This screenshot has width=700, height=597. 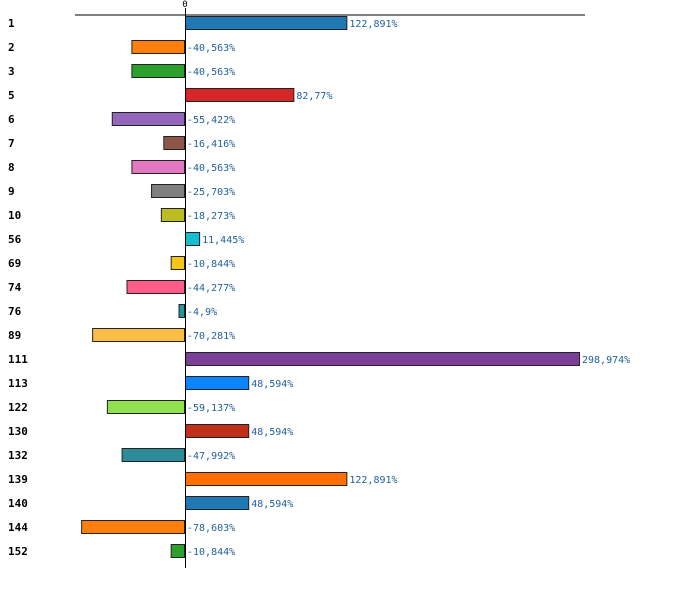 I want to click on category-label: 3, so click(x=11, y=71).